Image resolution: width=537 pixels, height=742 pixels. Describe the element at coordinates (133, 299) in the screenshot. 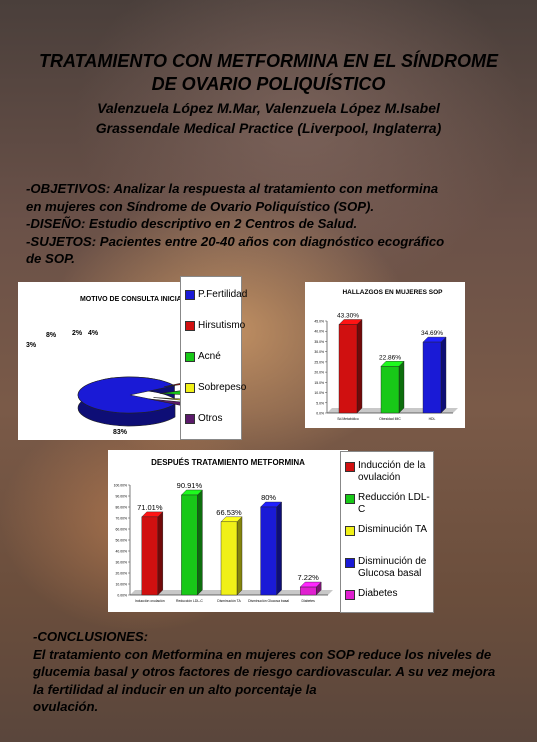

I see `pie-chart-title: MOTIVO DE CONSULTA INICIAL` at that location.